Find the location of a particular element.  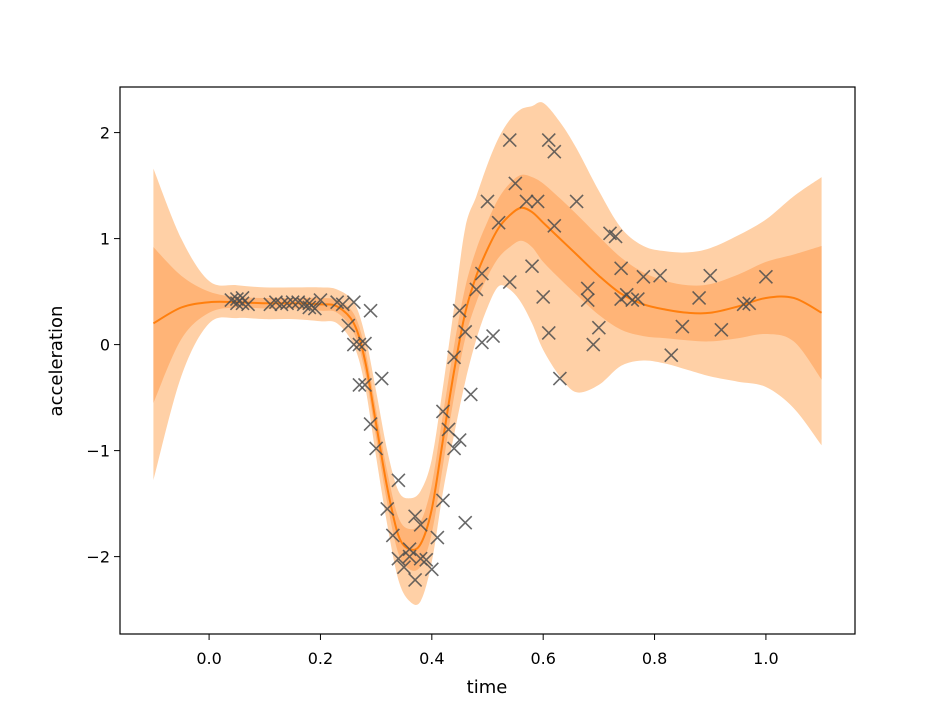

y-tick-label: 2 is located at coordinates (105, 133).